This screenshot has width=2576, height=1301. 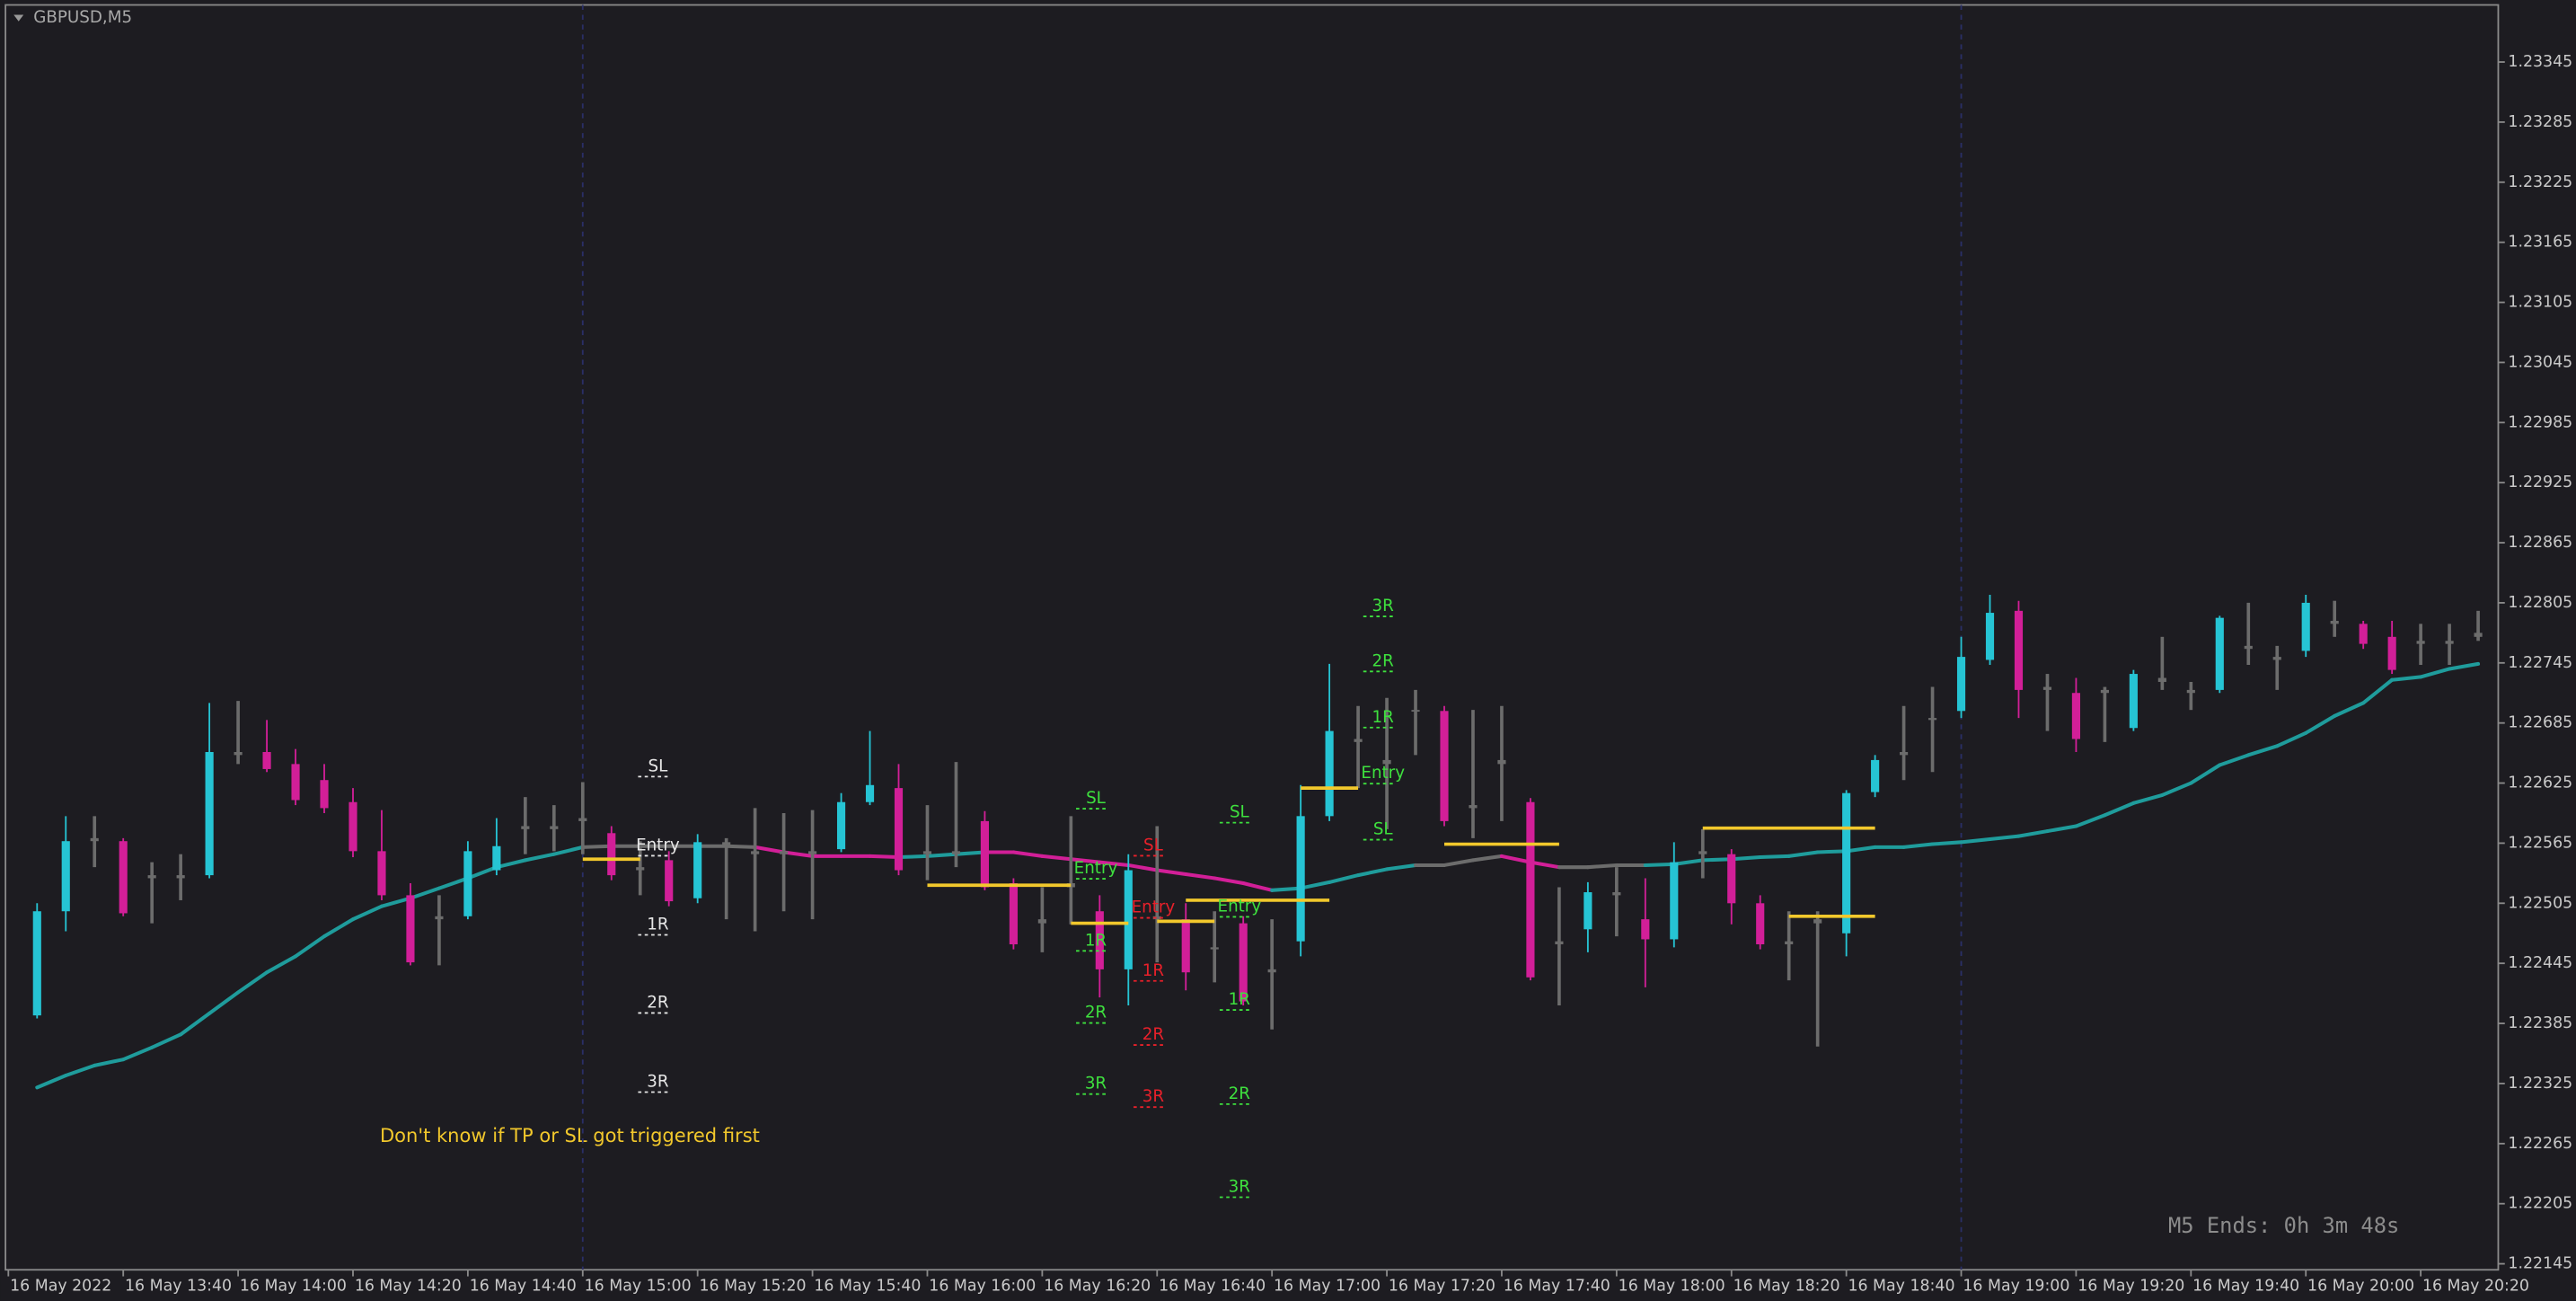 What do you see at coordinates (1901, 1287) in the screenshot?
I see `x-tick-label: 16 May 18:40` at bounding box center [1901, 1287].